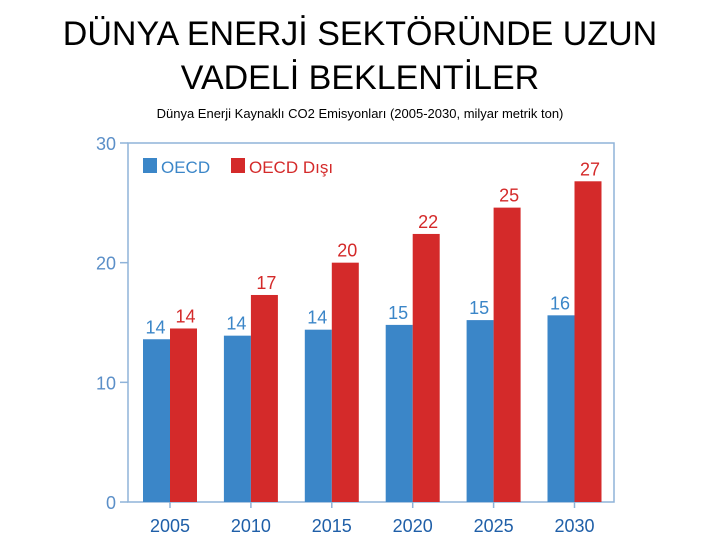 The width and height of the screenshot is (720, 540). Describe the element at coordinates (480, 411) in the screenshot. I see `bar-oecd-2025` at that location.